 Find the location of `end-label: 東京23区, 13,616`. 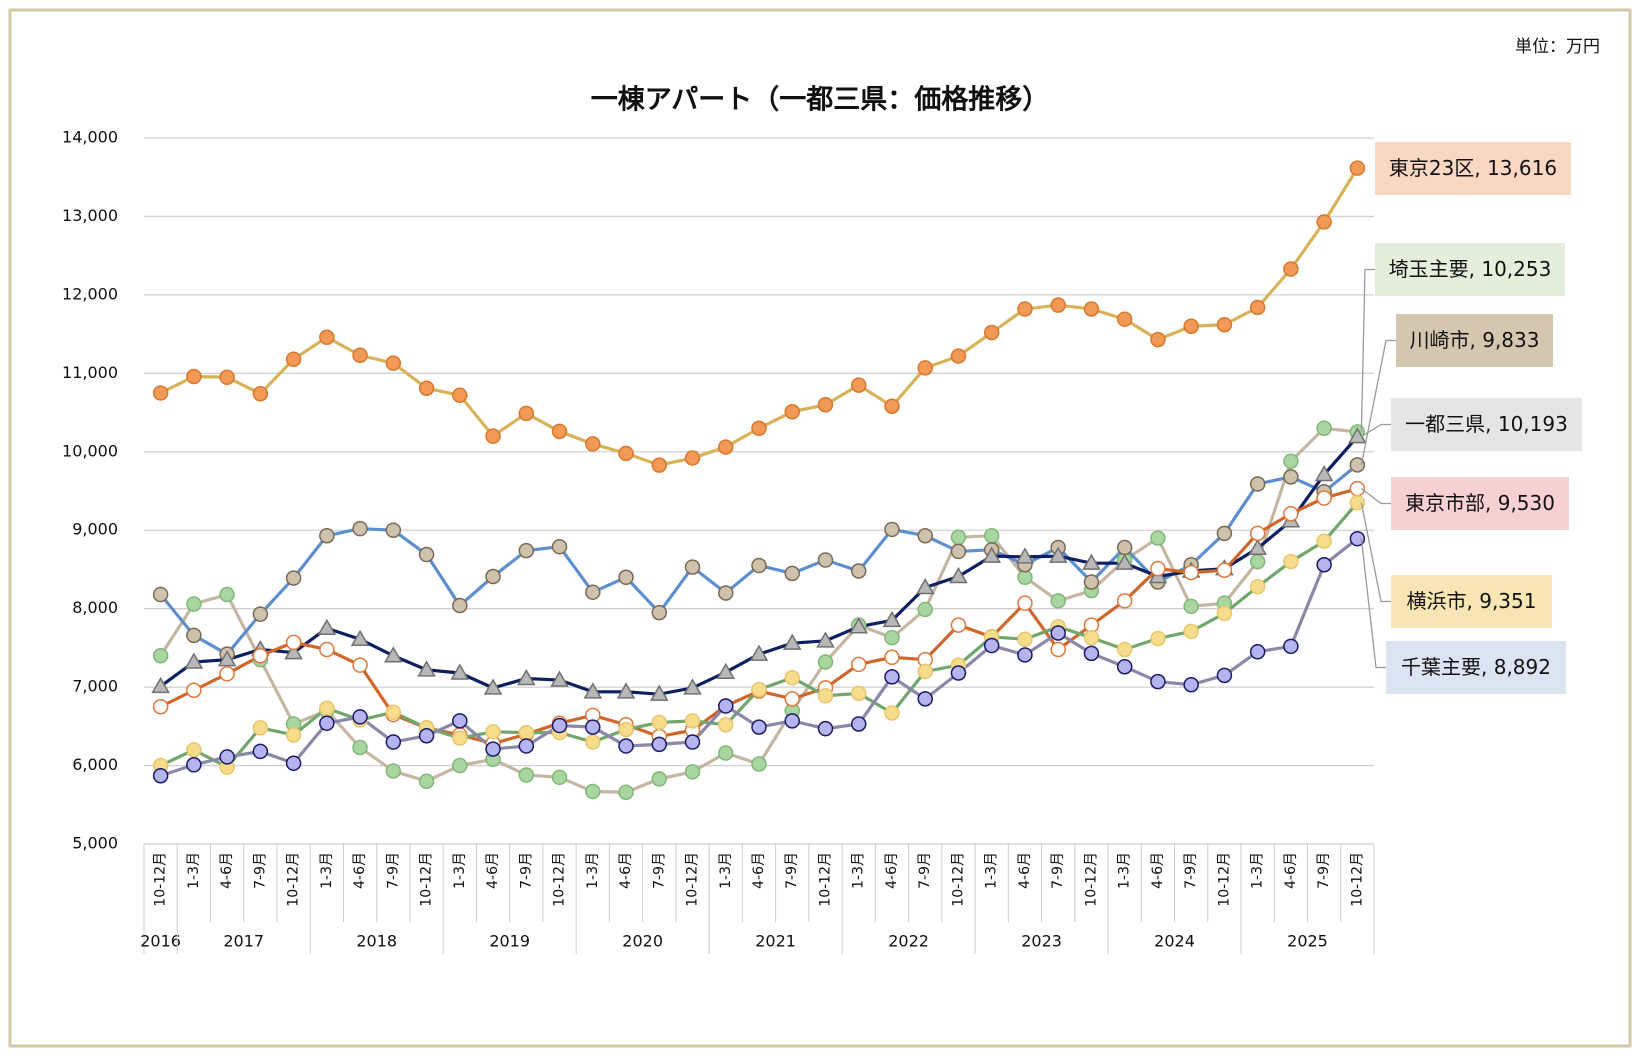

end-label: 東京23区, 13,616 is located at coordinates (1473, 168).